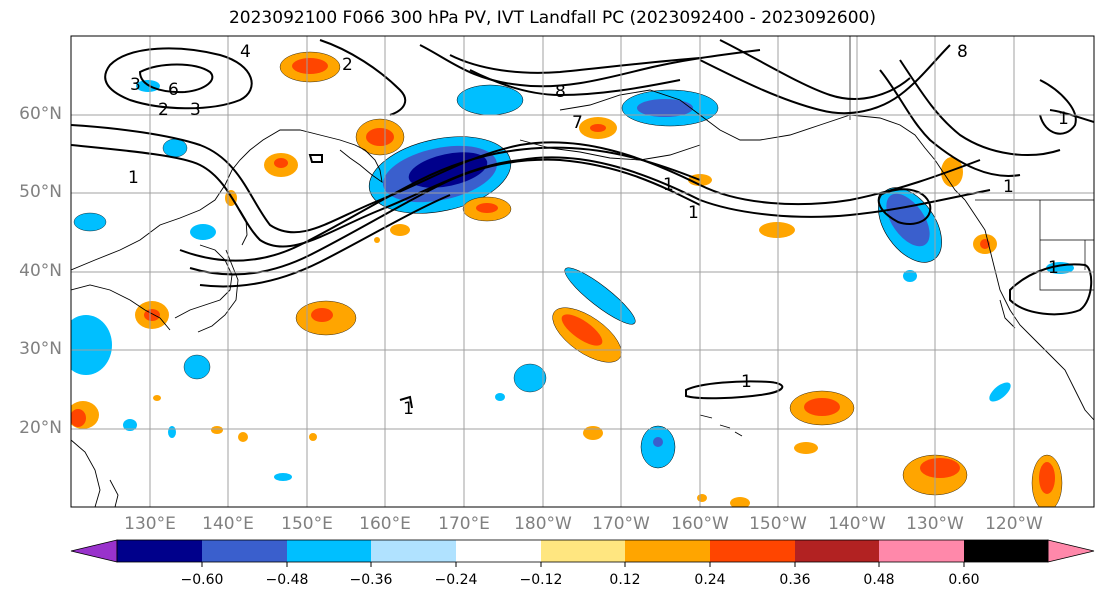 This screenshot has height=601, width=1105. I want to click on colorbar-tick-label: −0.12, so click(541, 580).